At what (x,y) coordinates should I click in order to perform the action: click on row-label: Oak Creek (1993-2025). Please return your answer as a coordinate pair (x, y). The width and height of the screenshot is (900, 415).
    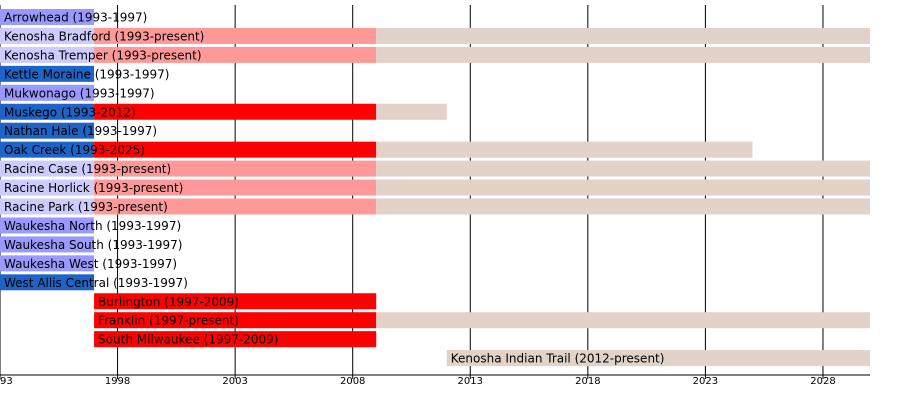
    Looking at the image, I should click on (74, 150).